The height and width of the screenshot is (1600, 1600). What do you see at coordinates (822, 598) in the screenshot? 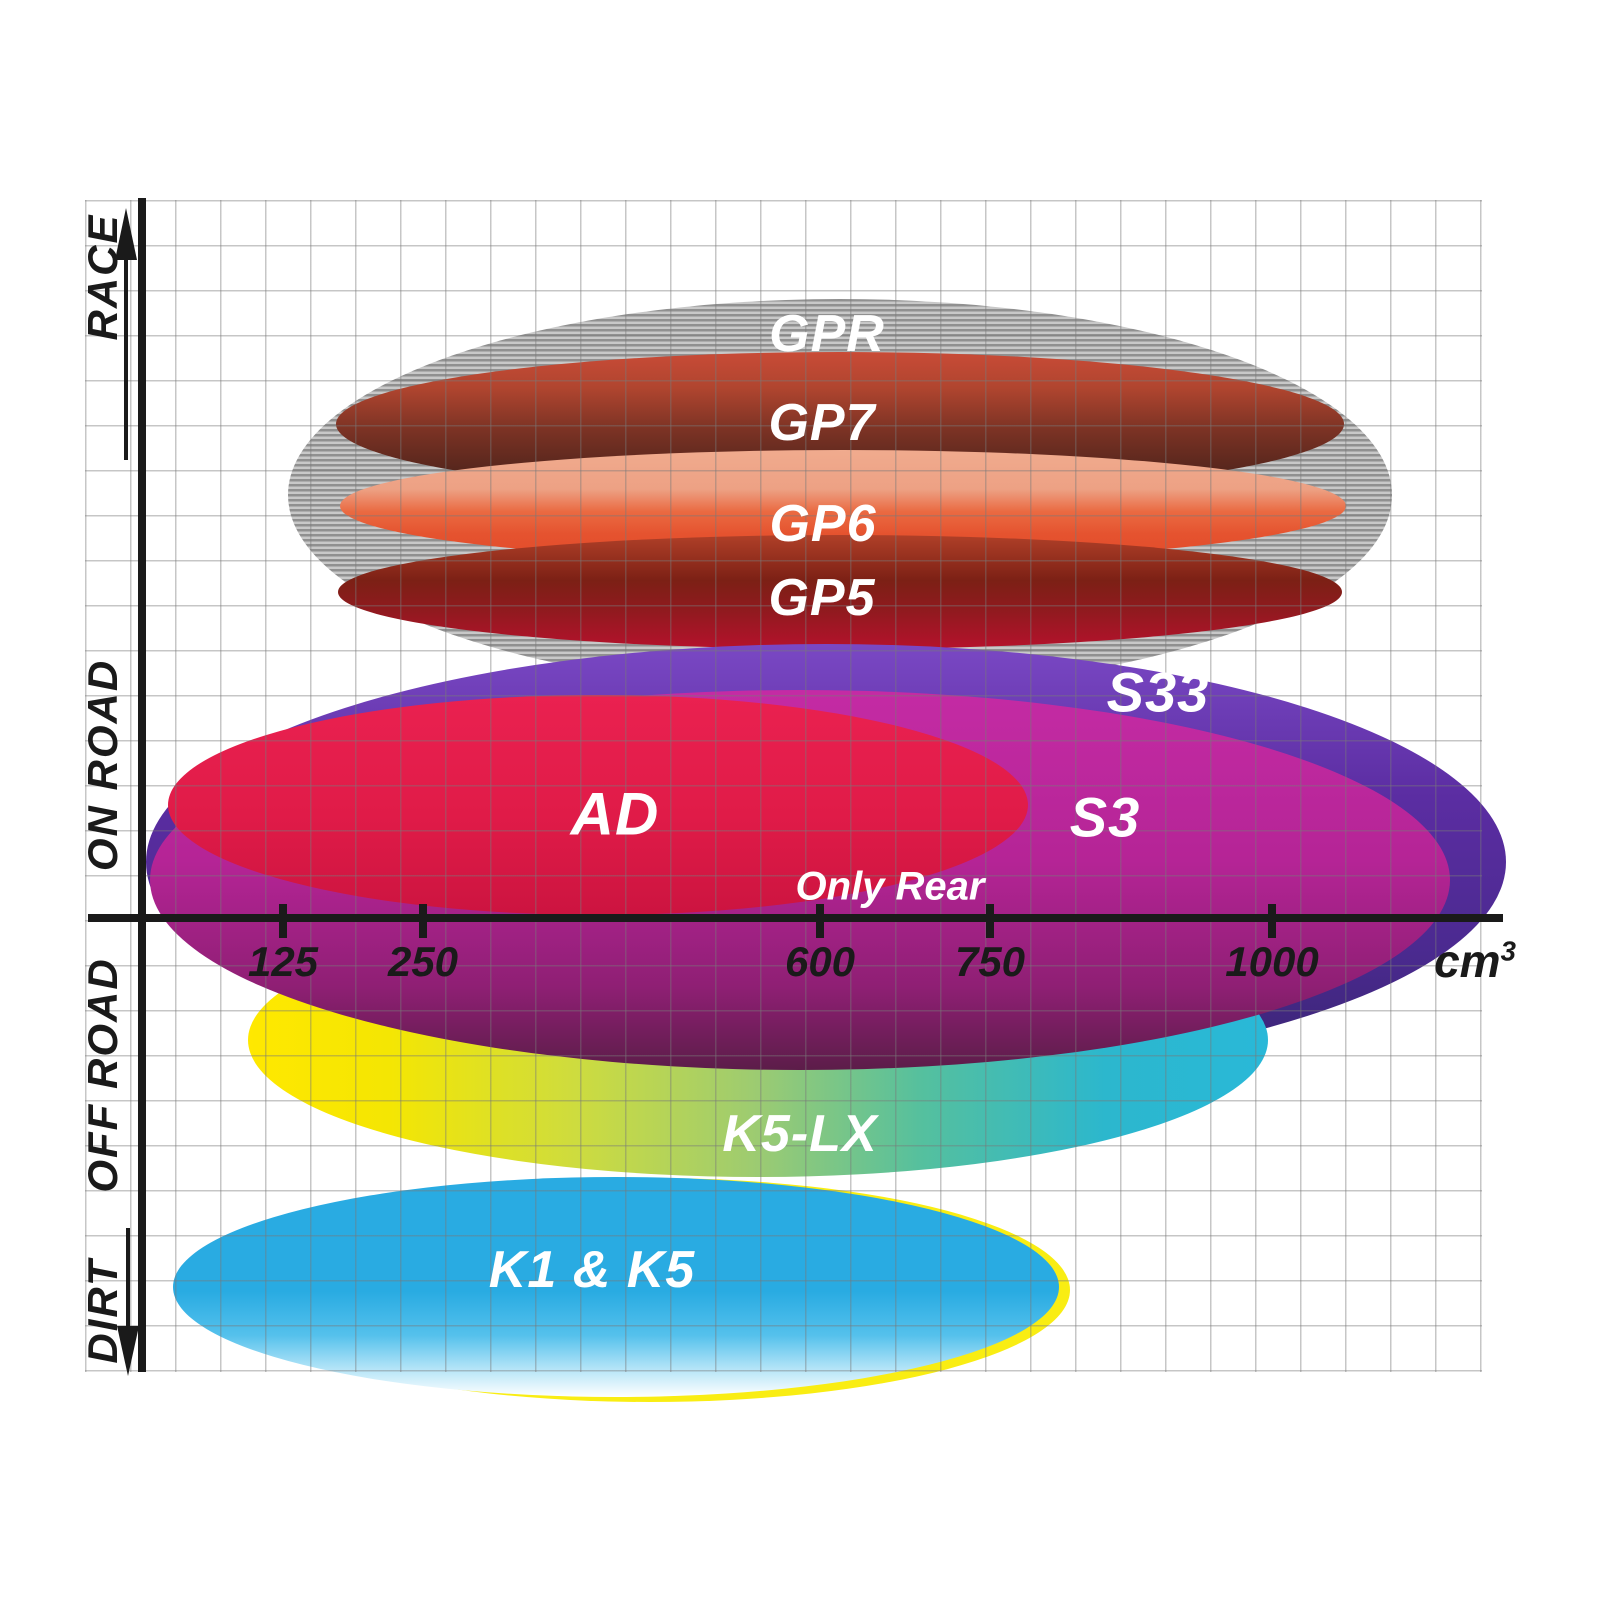
I see `region-gp5-label: GP5` at bounding box center [822, 598].